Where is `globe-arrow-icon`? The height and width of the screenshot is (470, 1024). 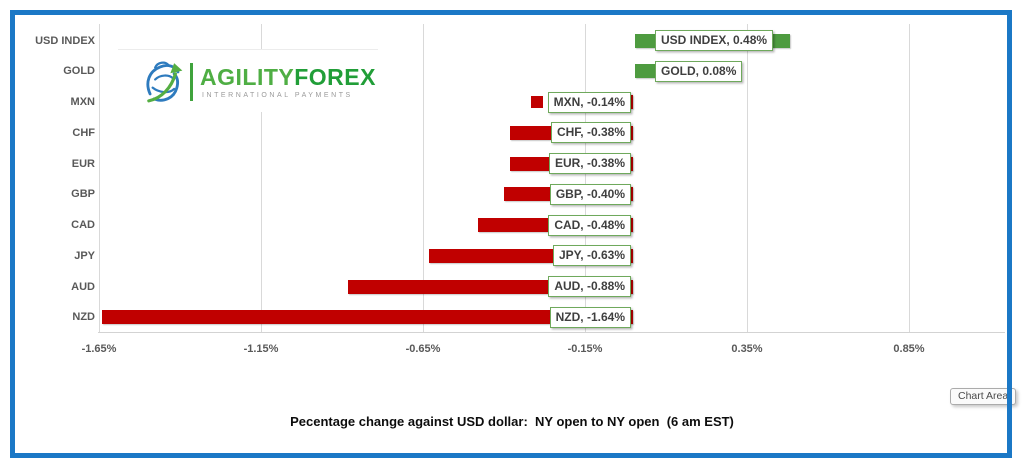
globe-arrow-icon is located at coordinates (164, 82).